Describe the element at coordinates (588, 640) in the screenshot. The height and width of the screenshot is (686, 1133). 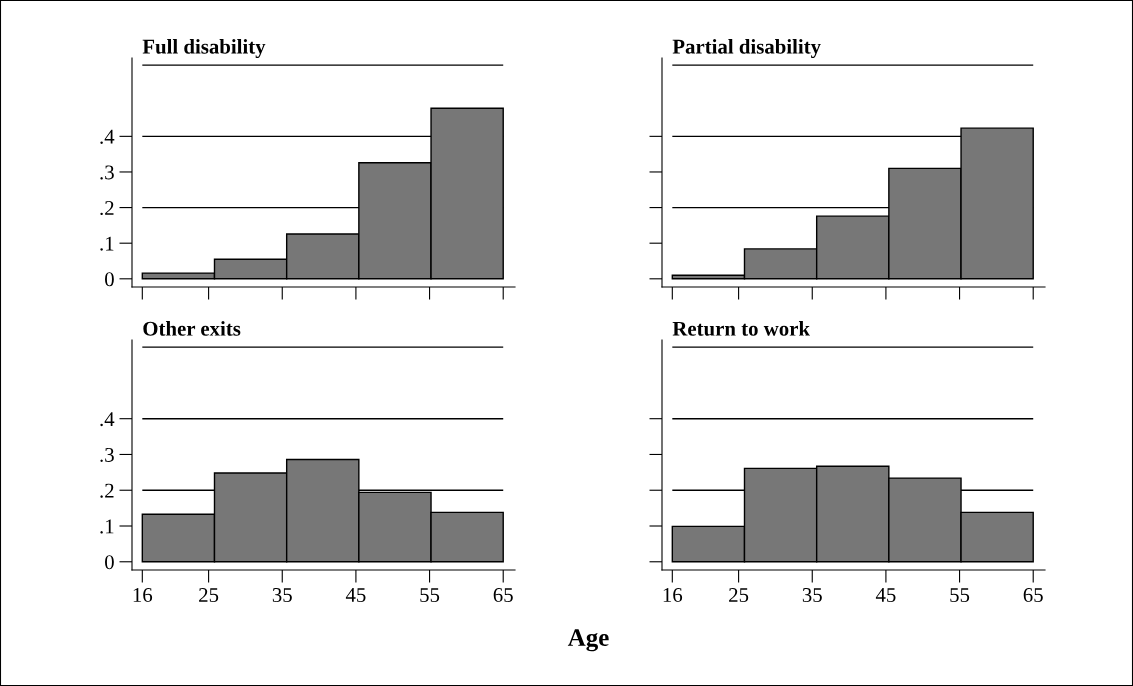
I see `x-axis-title: Age` at that location.